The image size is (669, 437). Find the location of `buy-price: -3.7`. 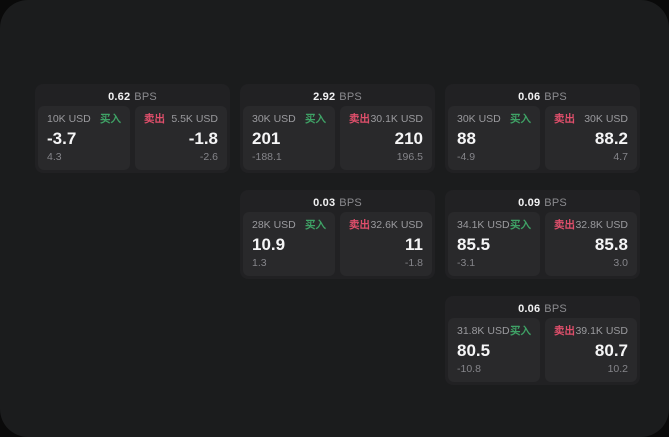

buy-price: -3.7 is located at coordinates (62, 138).